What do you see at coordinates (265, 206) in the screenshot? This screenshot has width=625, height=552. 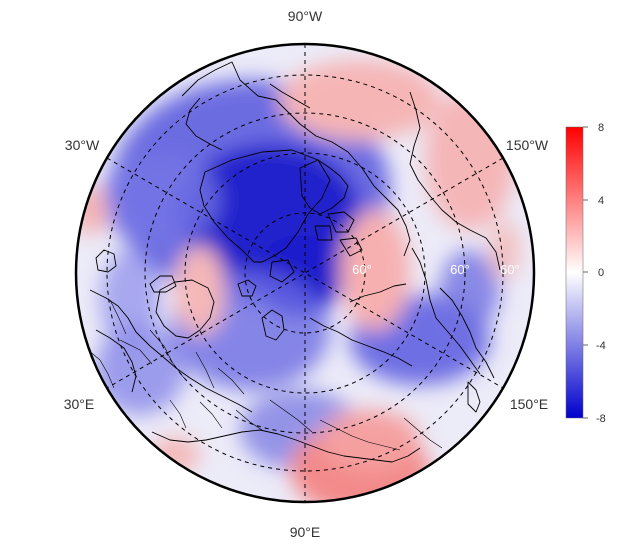 I see `greenland-coast` at bounding box center [265, 206].